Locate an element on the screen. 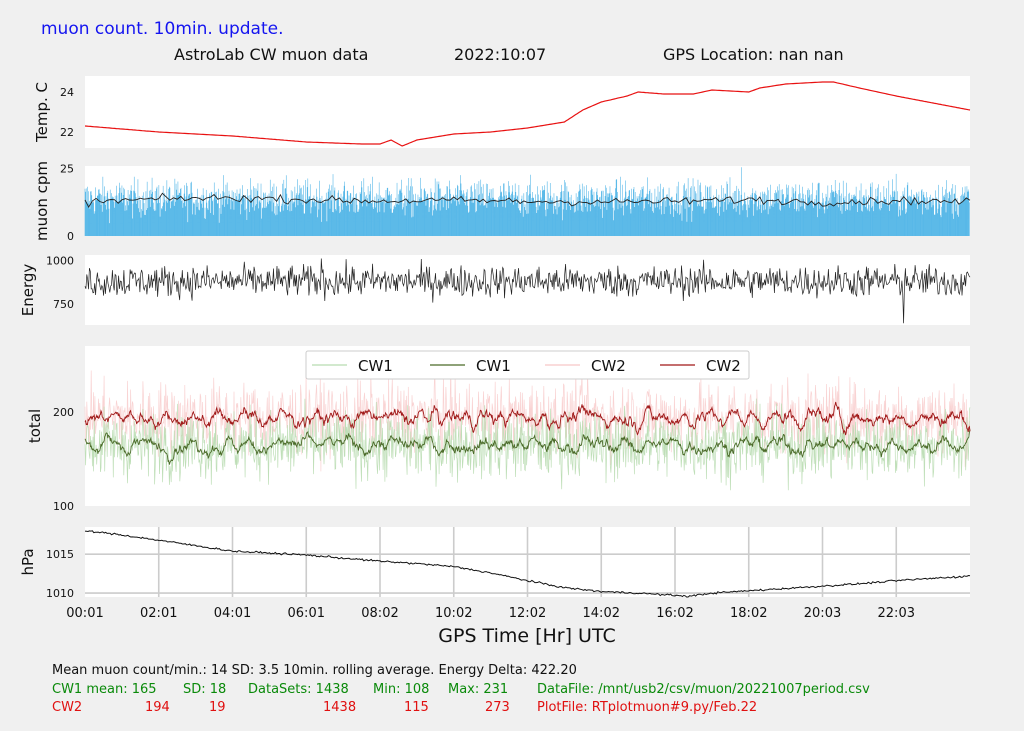 This screenshot has height=731, width=1024. muon-ytick: 25 is located at coordinates (67, 169).